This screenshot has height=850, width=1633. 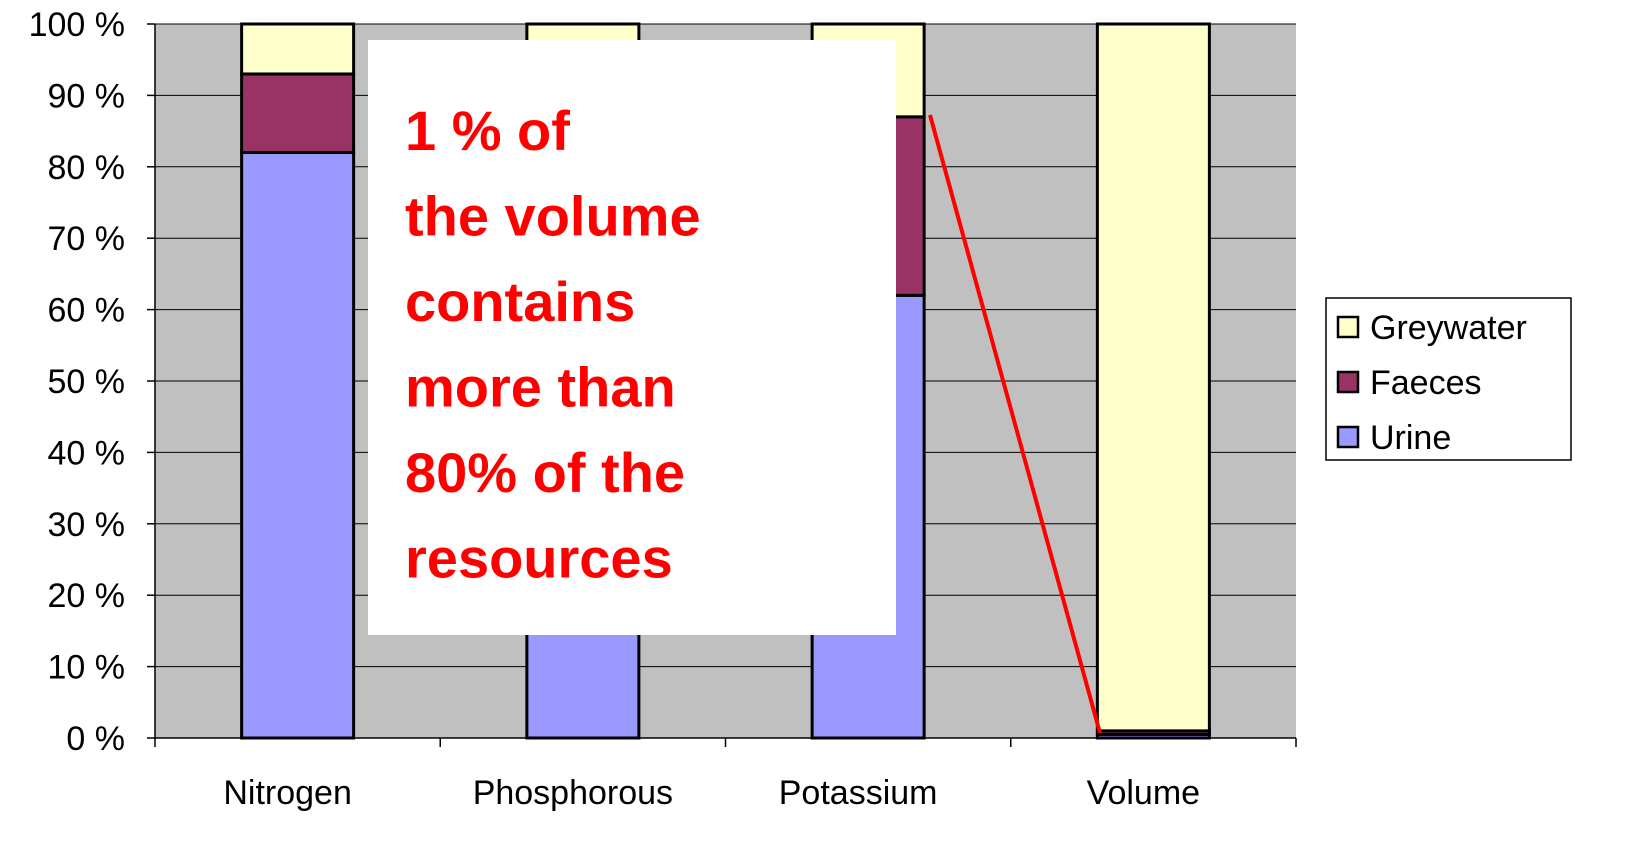 What do you see at coordinates (1410, 438) in the screenshot?
I see `legend-label: Urine` at bounding box center [1410, 438].